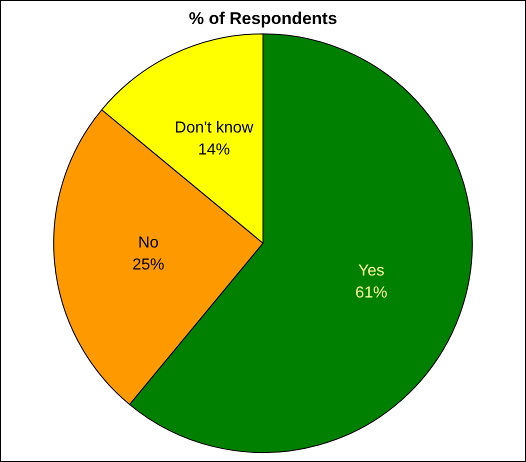 The width and height of the screenshot is (526, 462). What do you see at coordinates (148, 243) in the screenshot?
I see `slice-label: No` at bounding box center [148, 243].